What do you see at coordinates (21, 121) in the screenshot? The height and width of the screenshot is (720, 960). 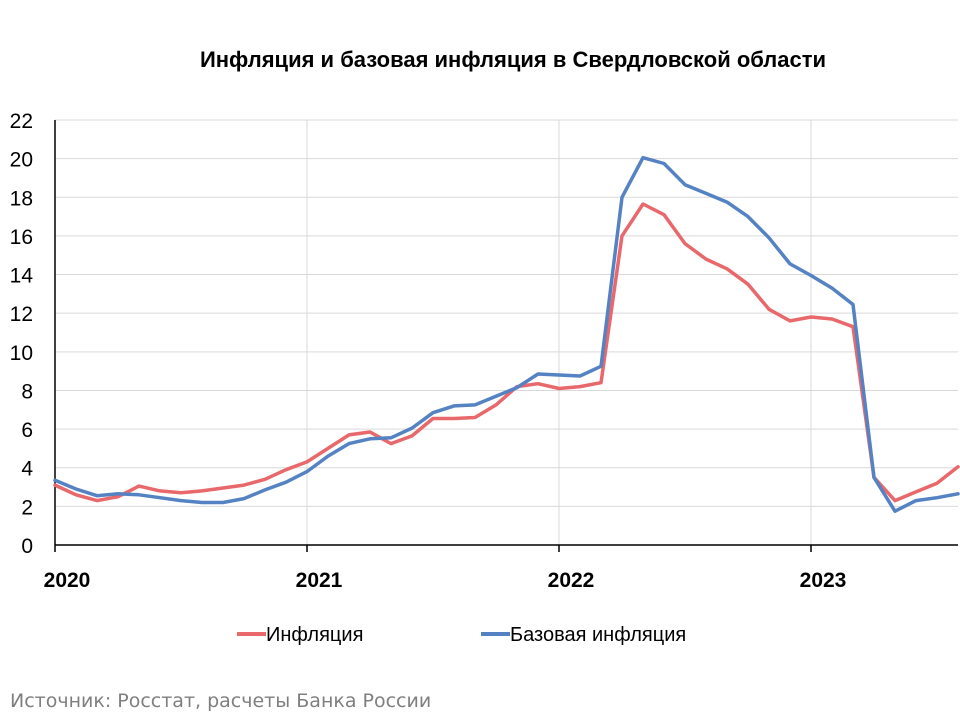 I see `y-tick-label: 22` at bounding box center [21, 121].